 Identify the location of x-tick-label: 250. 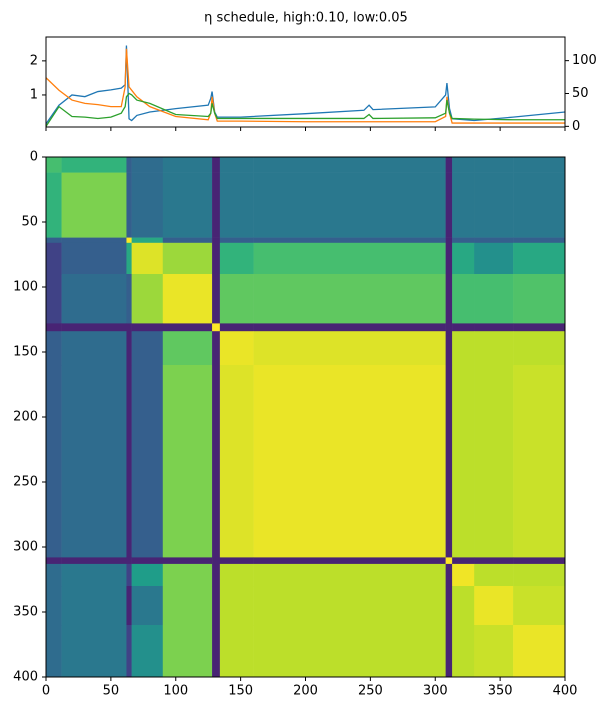
(370, 691).